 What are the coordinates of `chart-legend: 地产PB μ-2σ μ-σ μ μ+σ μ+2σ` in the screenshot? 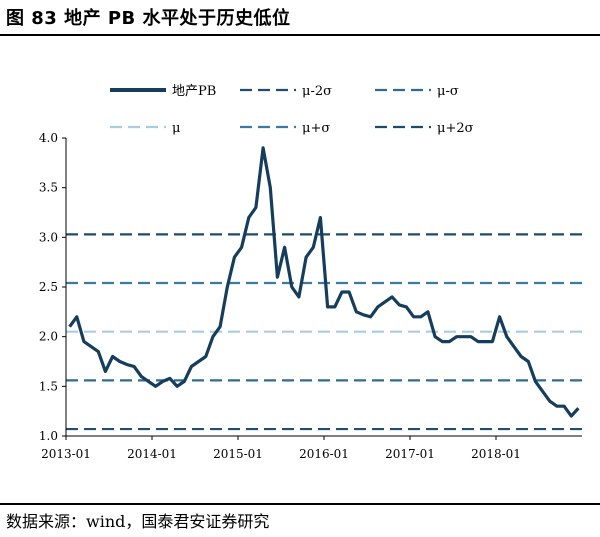 It's located at (292, 110).